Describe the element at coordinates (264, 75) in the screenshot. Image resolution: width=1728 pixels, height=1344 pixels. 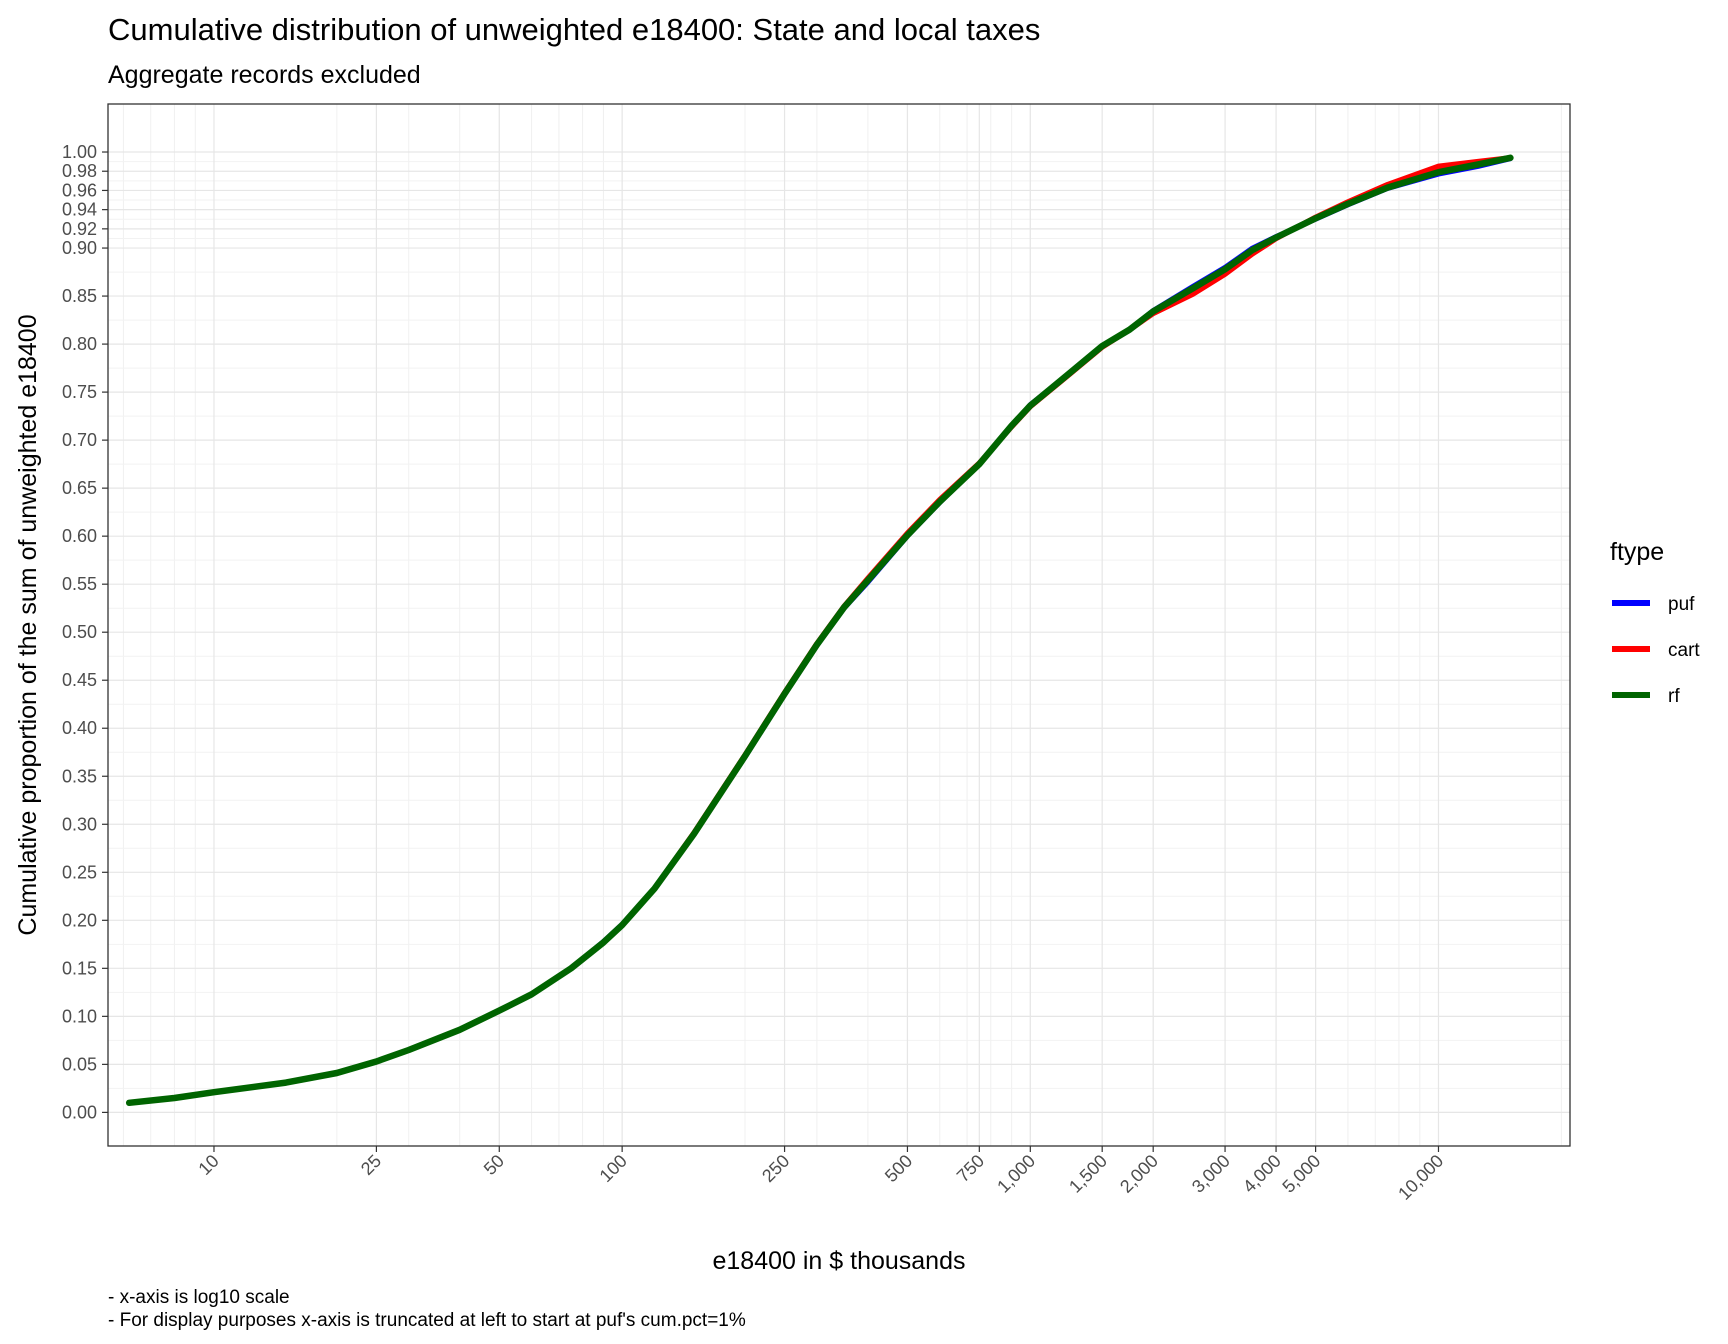
I see `chart-subtitle: Aggregate records excluded` at that location.